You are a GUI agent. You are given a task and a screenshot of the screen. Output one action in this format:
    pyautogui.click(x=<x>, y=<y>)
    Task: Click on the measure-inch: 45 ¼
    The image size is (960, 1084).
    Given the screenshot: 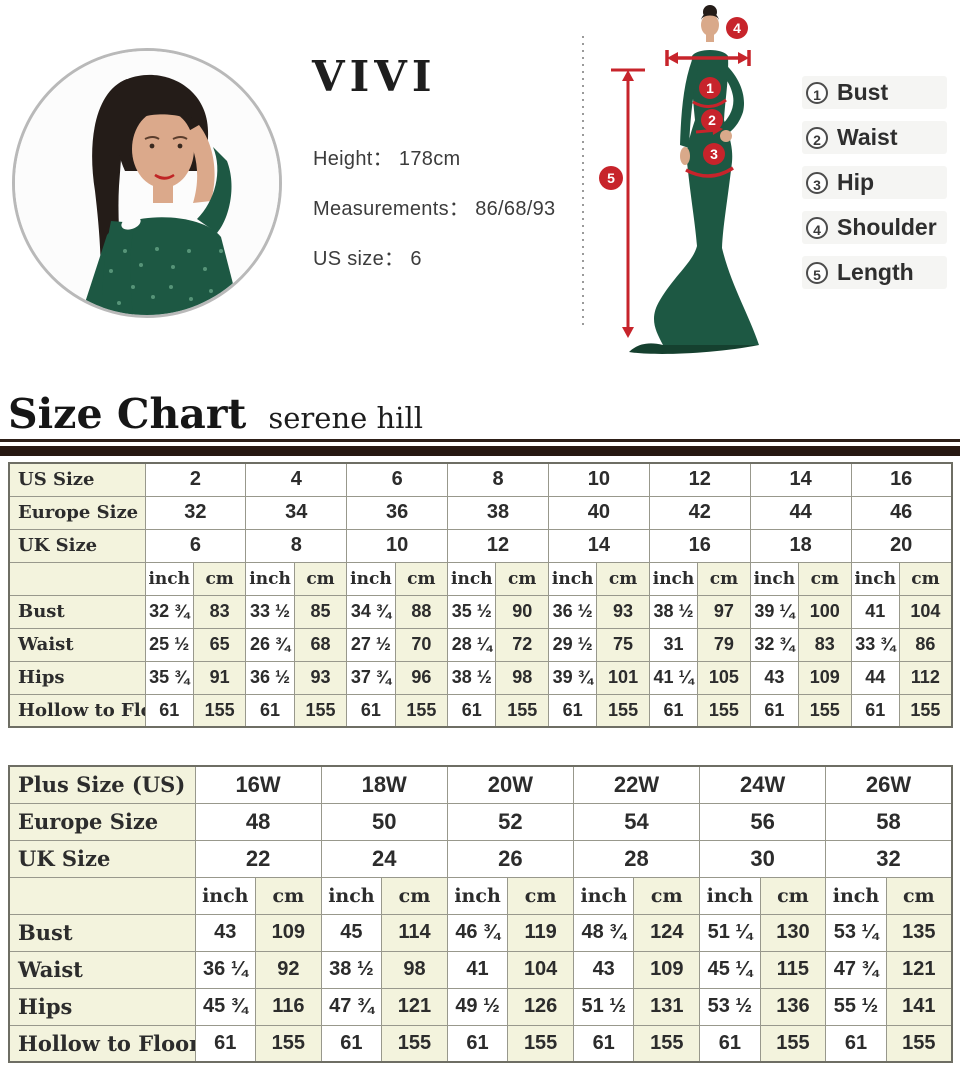 What is the action you would take?
    pyautogui.click(x=730, y=969)
    